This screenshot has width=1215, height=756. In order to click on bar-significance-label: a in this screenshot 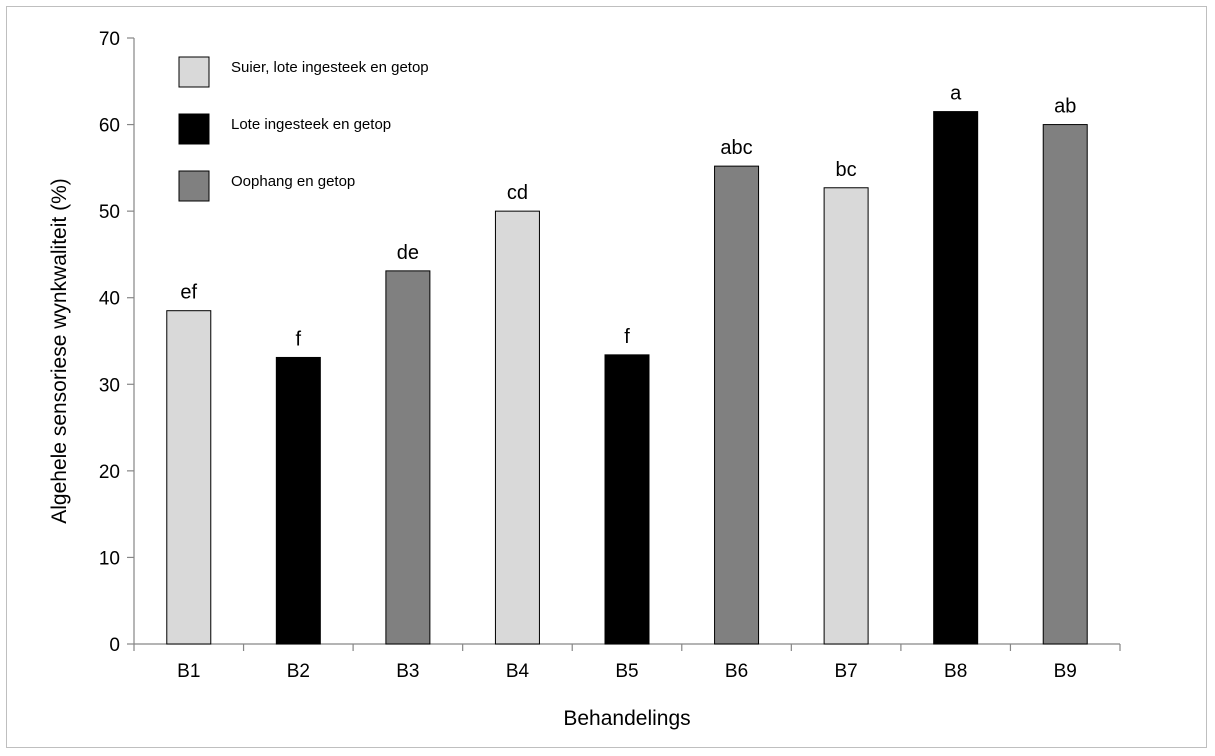, I will do `click(956, 94)`.